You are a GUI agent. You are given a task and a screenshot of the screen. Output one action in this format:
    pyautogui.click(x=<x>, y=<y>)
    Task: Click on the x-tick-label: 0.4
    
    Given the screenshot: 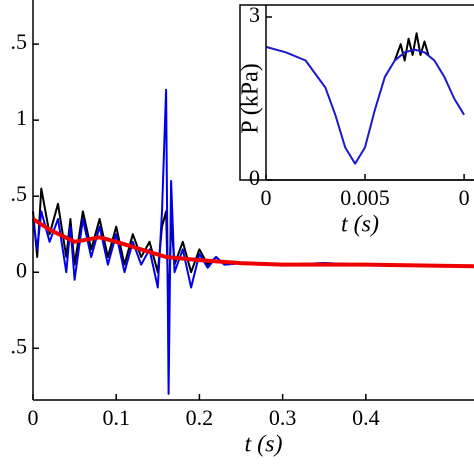 What is the action you would take?
    pyautogui.click(x=366, y=417)
    